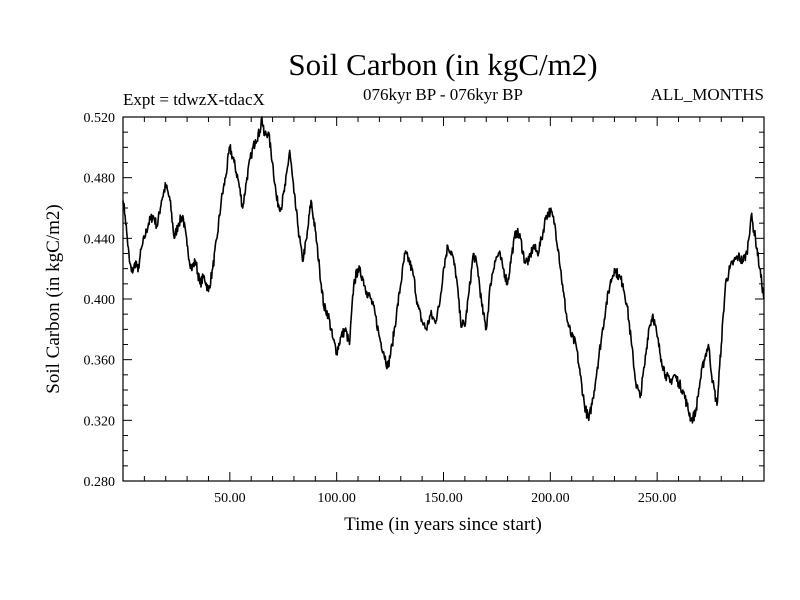  Describe the element at coordinates (550, 498) in the screenshot. I see `x-tick-label: 200.00` at that location.